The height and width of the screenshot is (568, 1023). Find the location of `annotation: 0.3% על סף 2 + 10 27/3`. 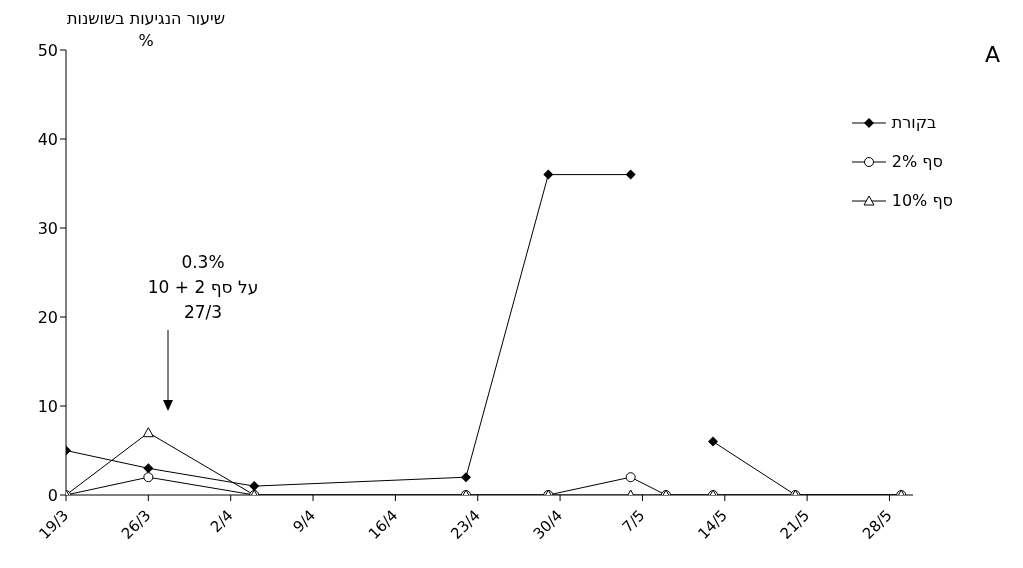

annotation: 0.3% על סף 2 + 10 27/3 is located at coordinates (203, 287).